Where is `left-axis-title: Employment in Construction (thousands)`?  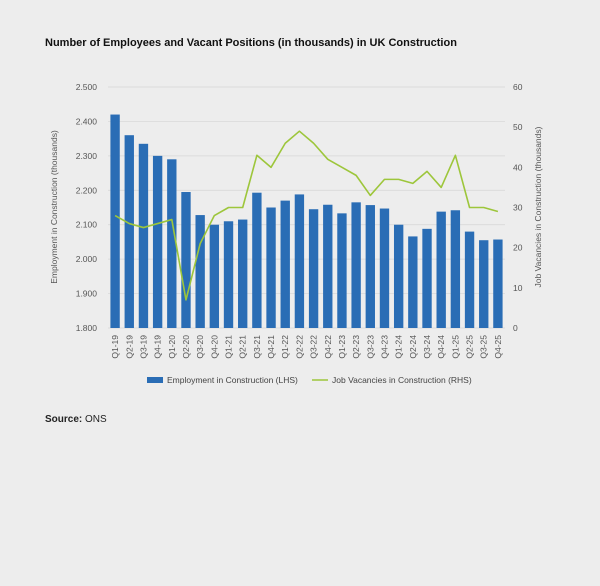 left-axis-title: Employment in Construction (thousands) is located at coordinates (54, 207).